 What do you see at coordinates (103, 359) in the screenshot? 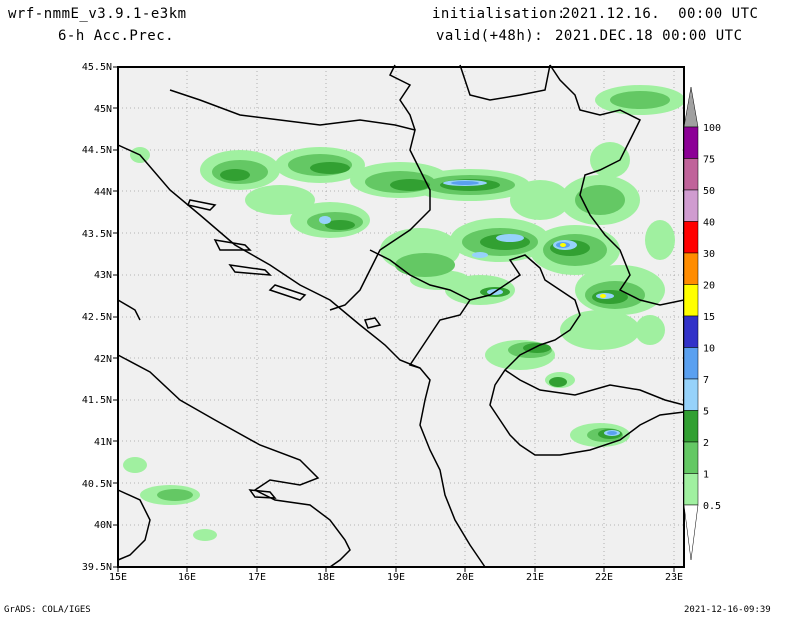
I see `lat-label: 42N` at bounding box center [103, 359].